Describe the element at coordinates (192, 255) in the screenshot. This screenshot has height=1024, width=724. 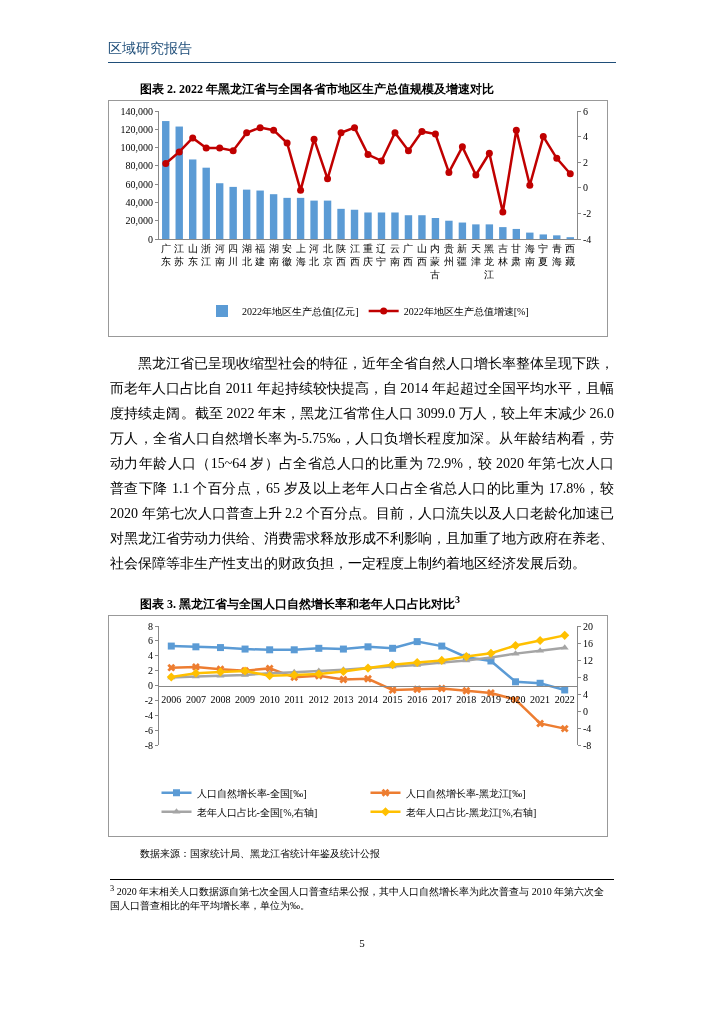
I see `x-tick-label: 山东` at that location.